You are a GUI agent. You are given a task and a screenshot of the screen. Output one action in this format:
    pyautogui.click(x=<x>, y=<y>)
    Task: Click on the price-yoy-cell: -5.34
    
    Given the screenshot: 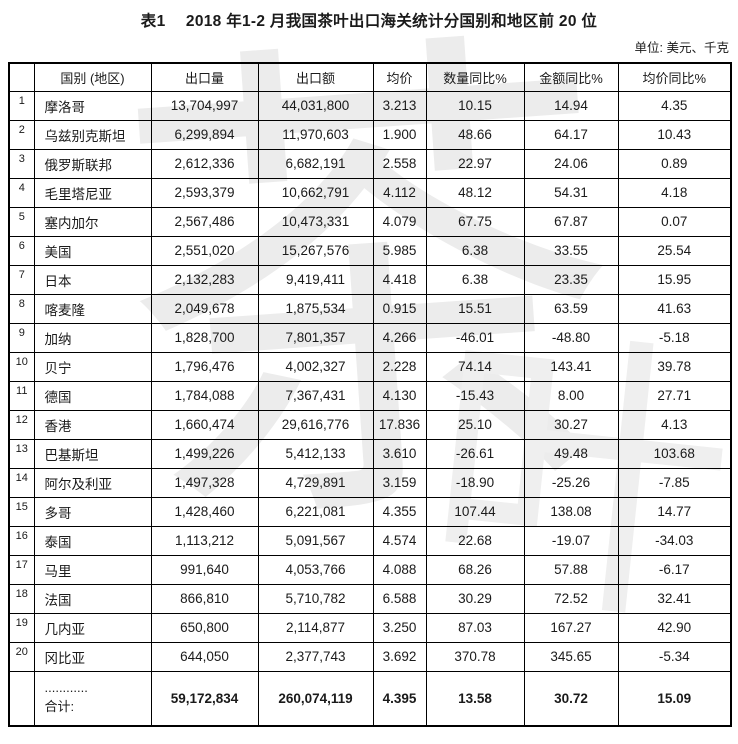 What is the action you would take?
    pyautogui.click(x=674, y=656)
    